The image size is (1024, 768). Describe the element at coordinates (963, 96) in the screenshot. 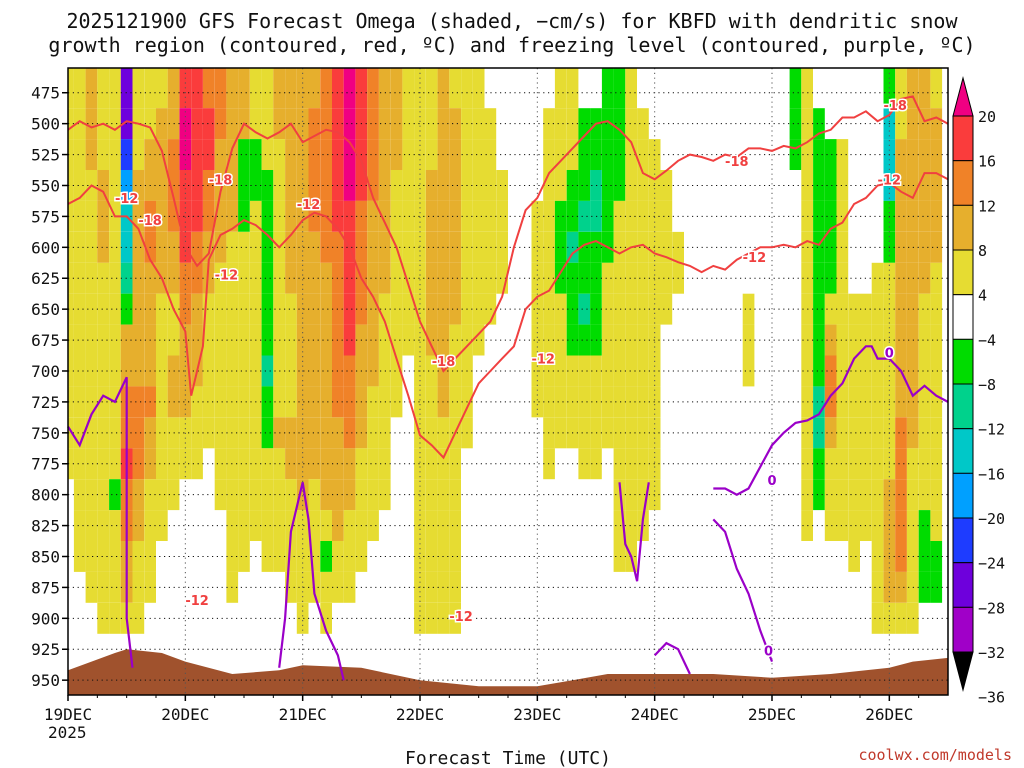

I see `colorbar-top-arrow` at that location.